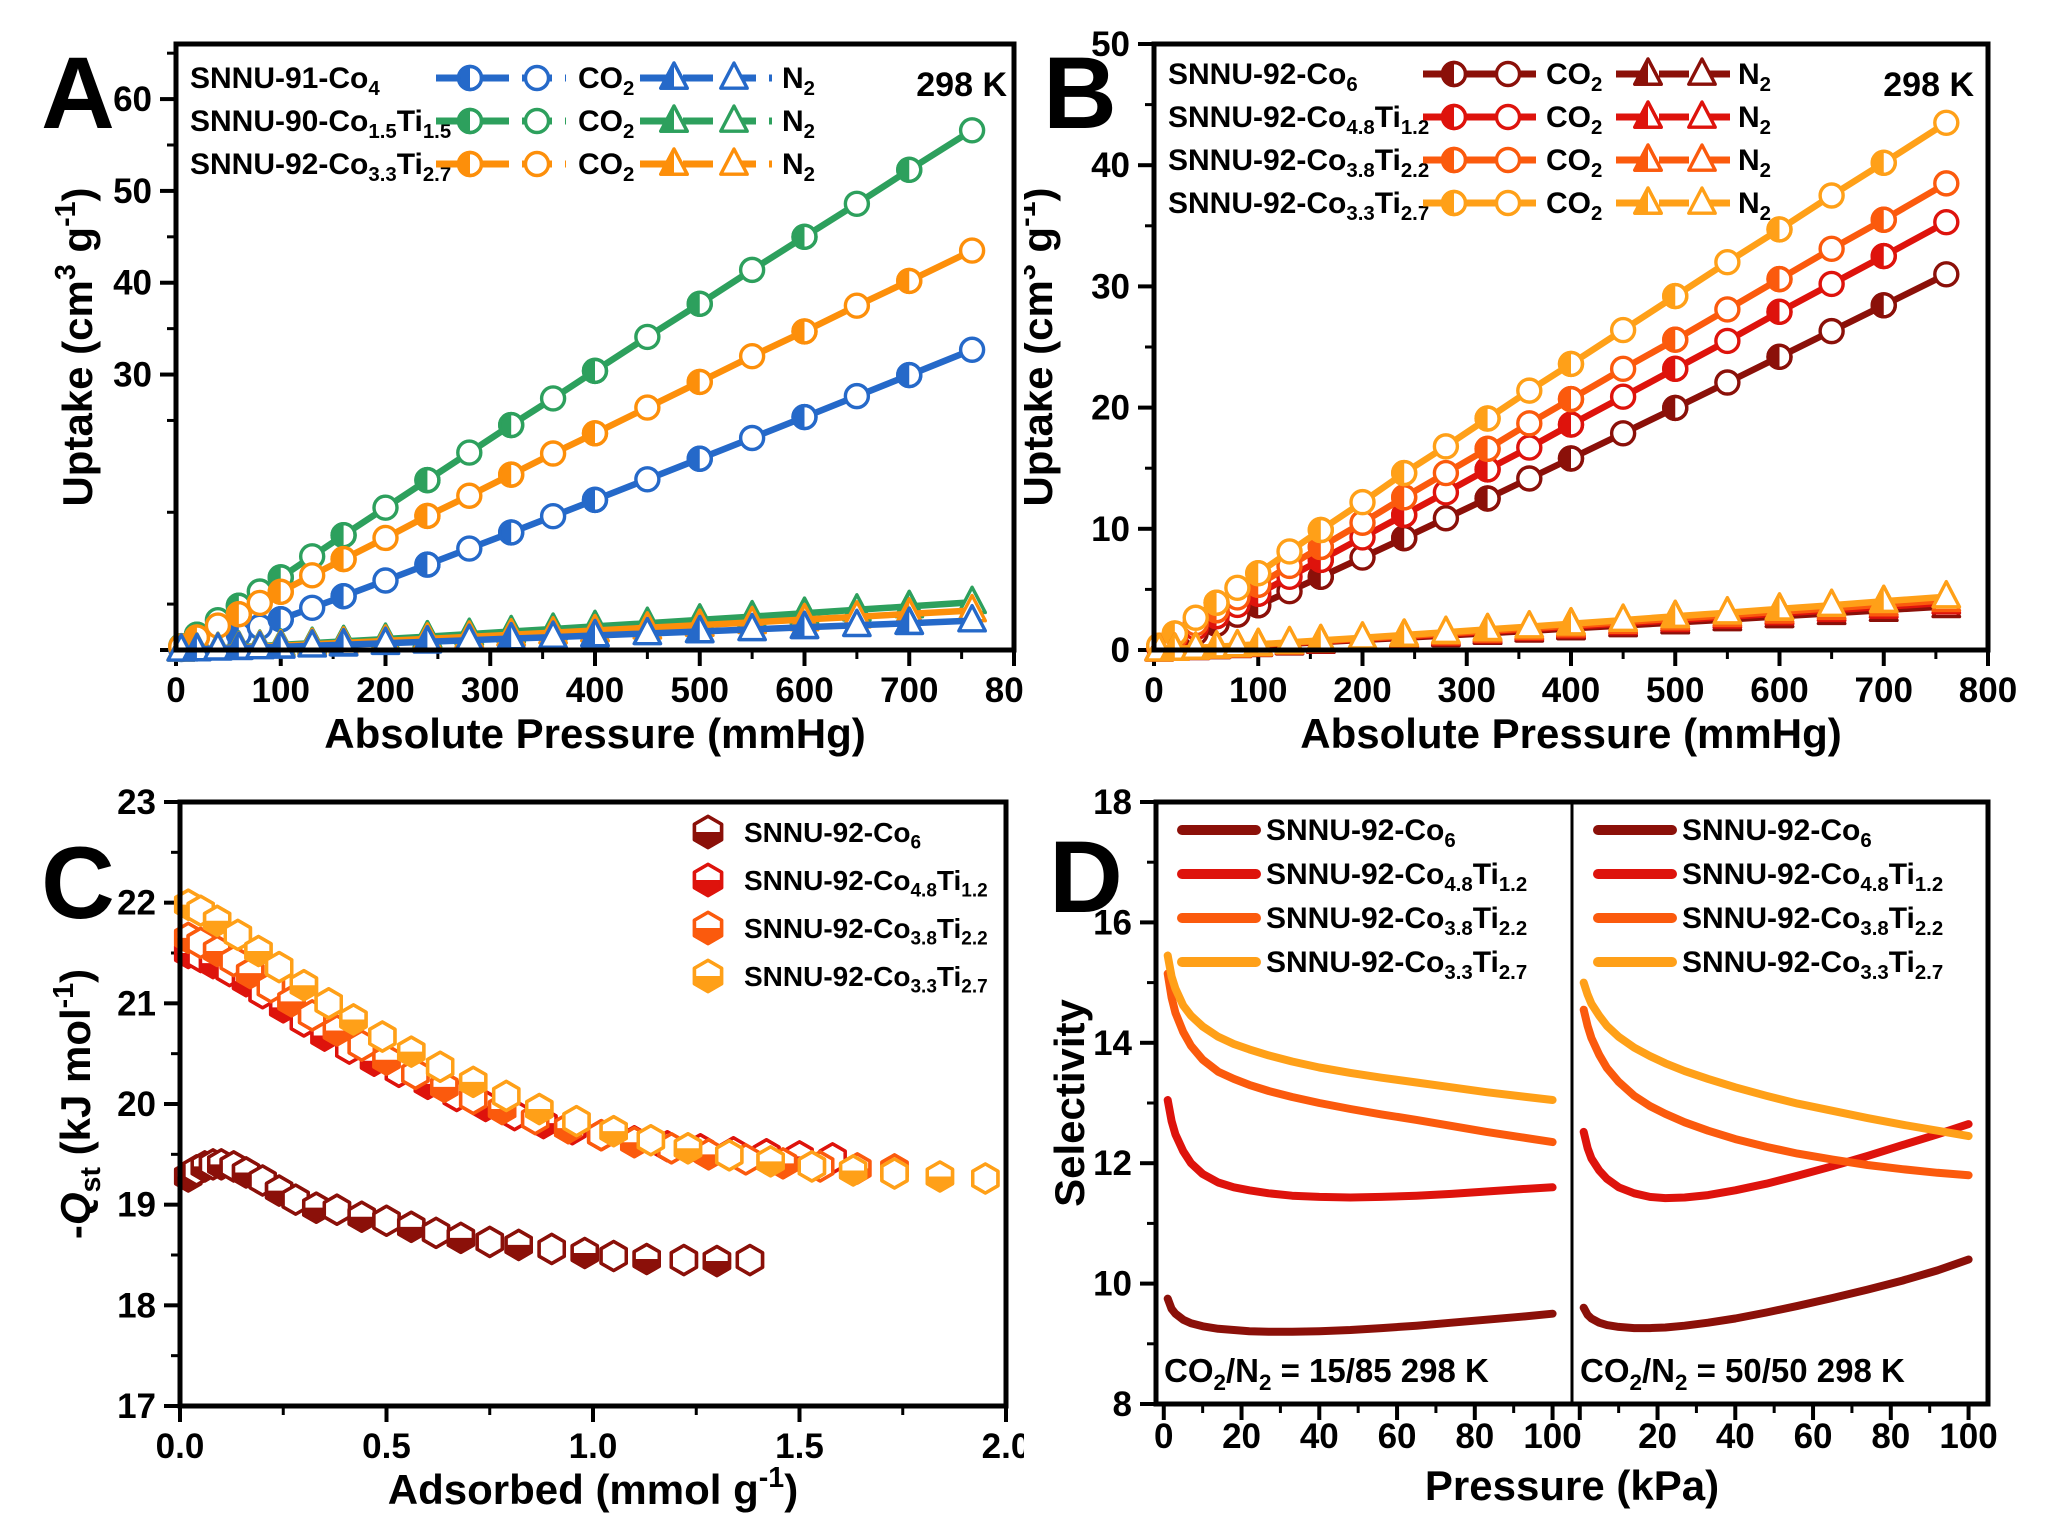 The image size is (2048, 1522). I want to click on x-tick-label: 700, so click(1884, 690).